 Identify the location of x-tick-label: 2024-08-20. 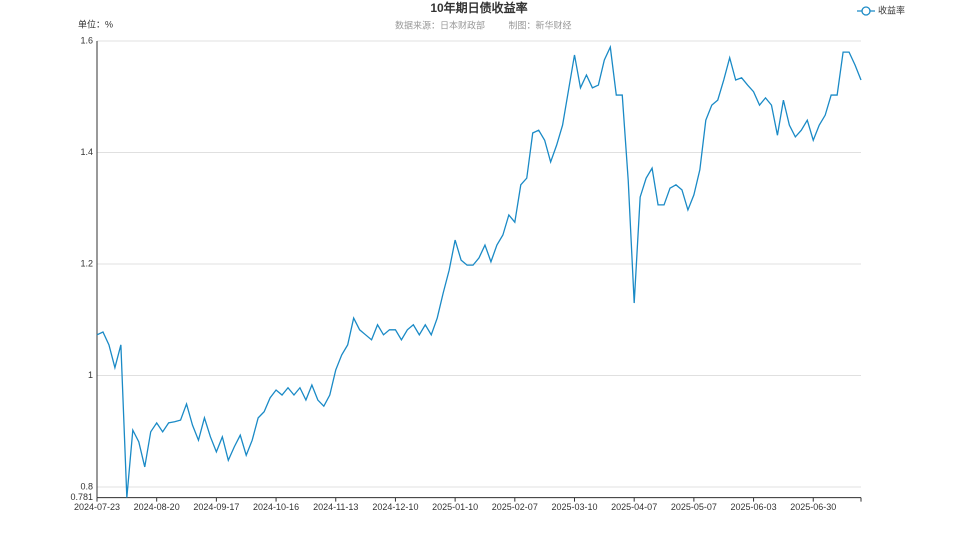
(157, 507).